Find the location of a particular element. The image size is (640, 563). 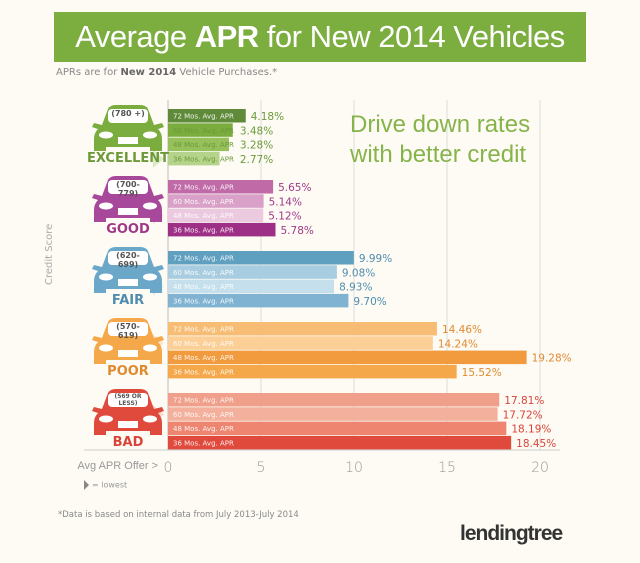

credit-grade: POOR is located at coordinates (128, 371).